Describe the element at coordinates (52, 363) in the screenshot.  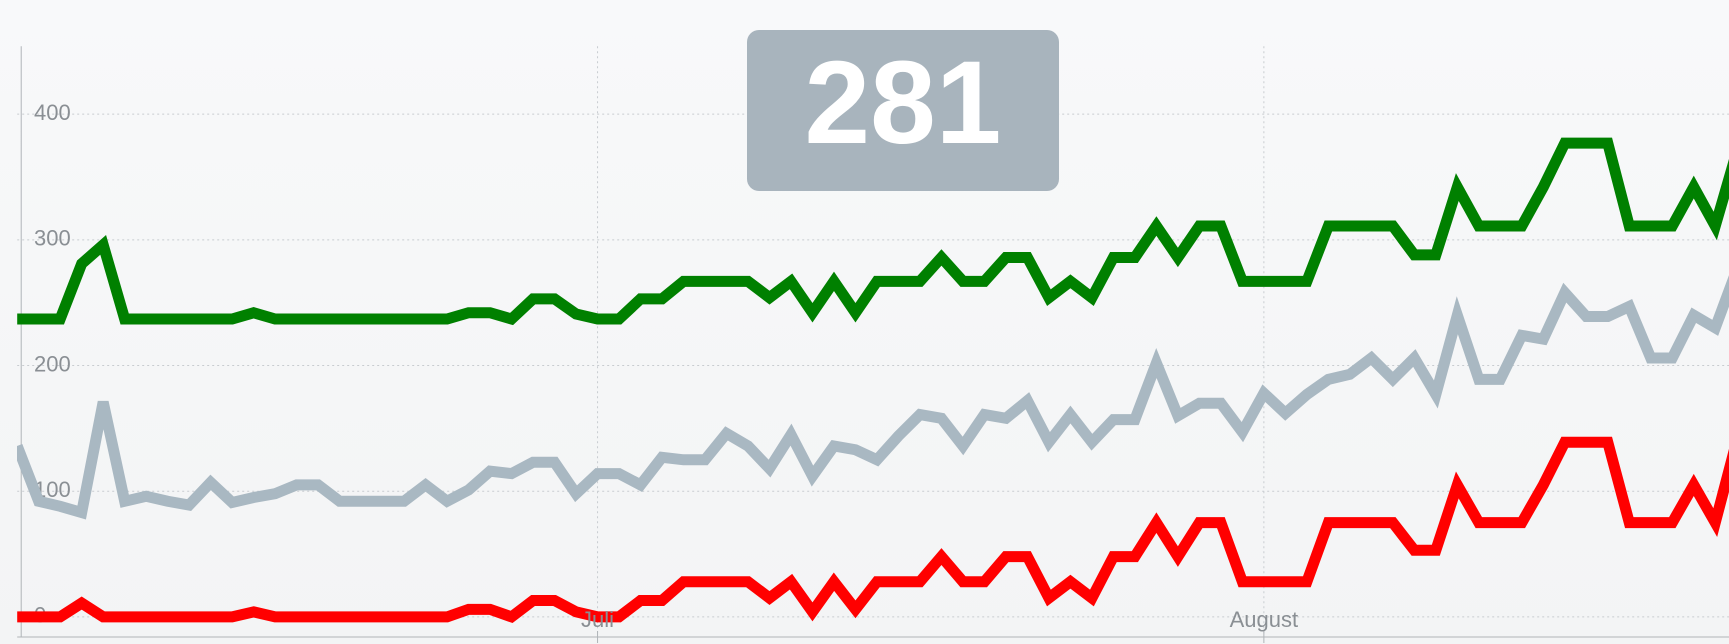
I see `y-tick-label: 200` at that location.